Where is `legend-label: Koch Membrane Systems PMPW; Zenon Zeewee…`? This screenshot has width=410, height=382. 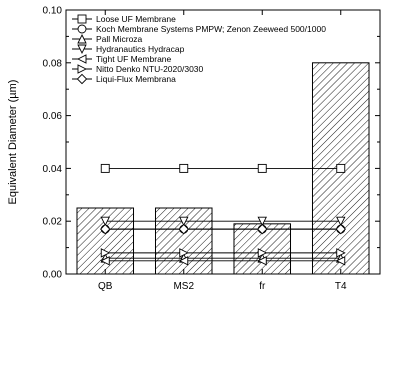
legend-label: Koch Membrane Systems PMPW; Zenon Zeewee… is located at coordinates (211, 29).